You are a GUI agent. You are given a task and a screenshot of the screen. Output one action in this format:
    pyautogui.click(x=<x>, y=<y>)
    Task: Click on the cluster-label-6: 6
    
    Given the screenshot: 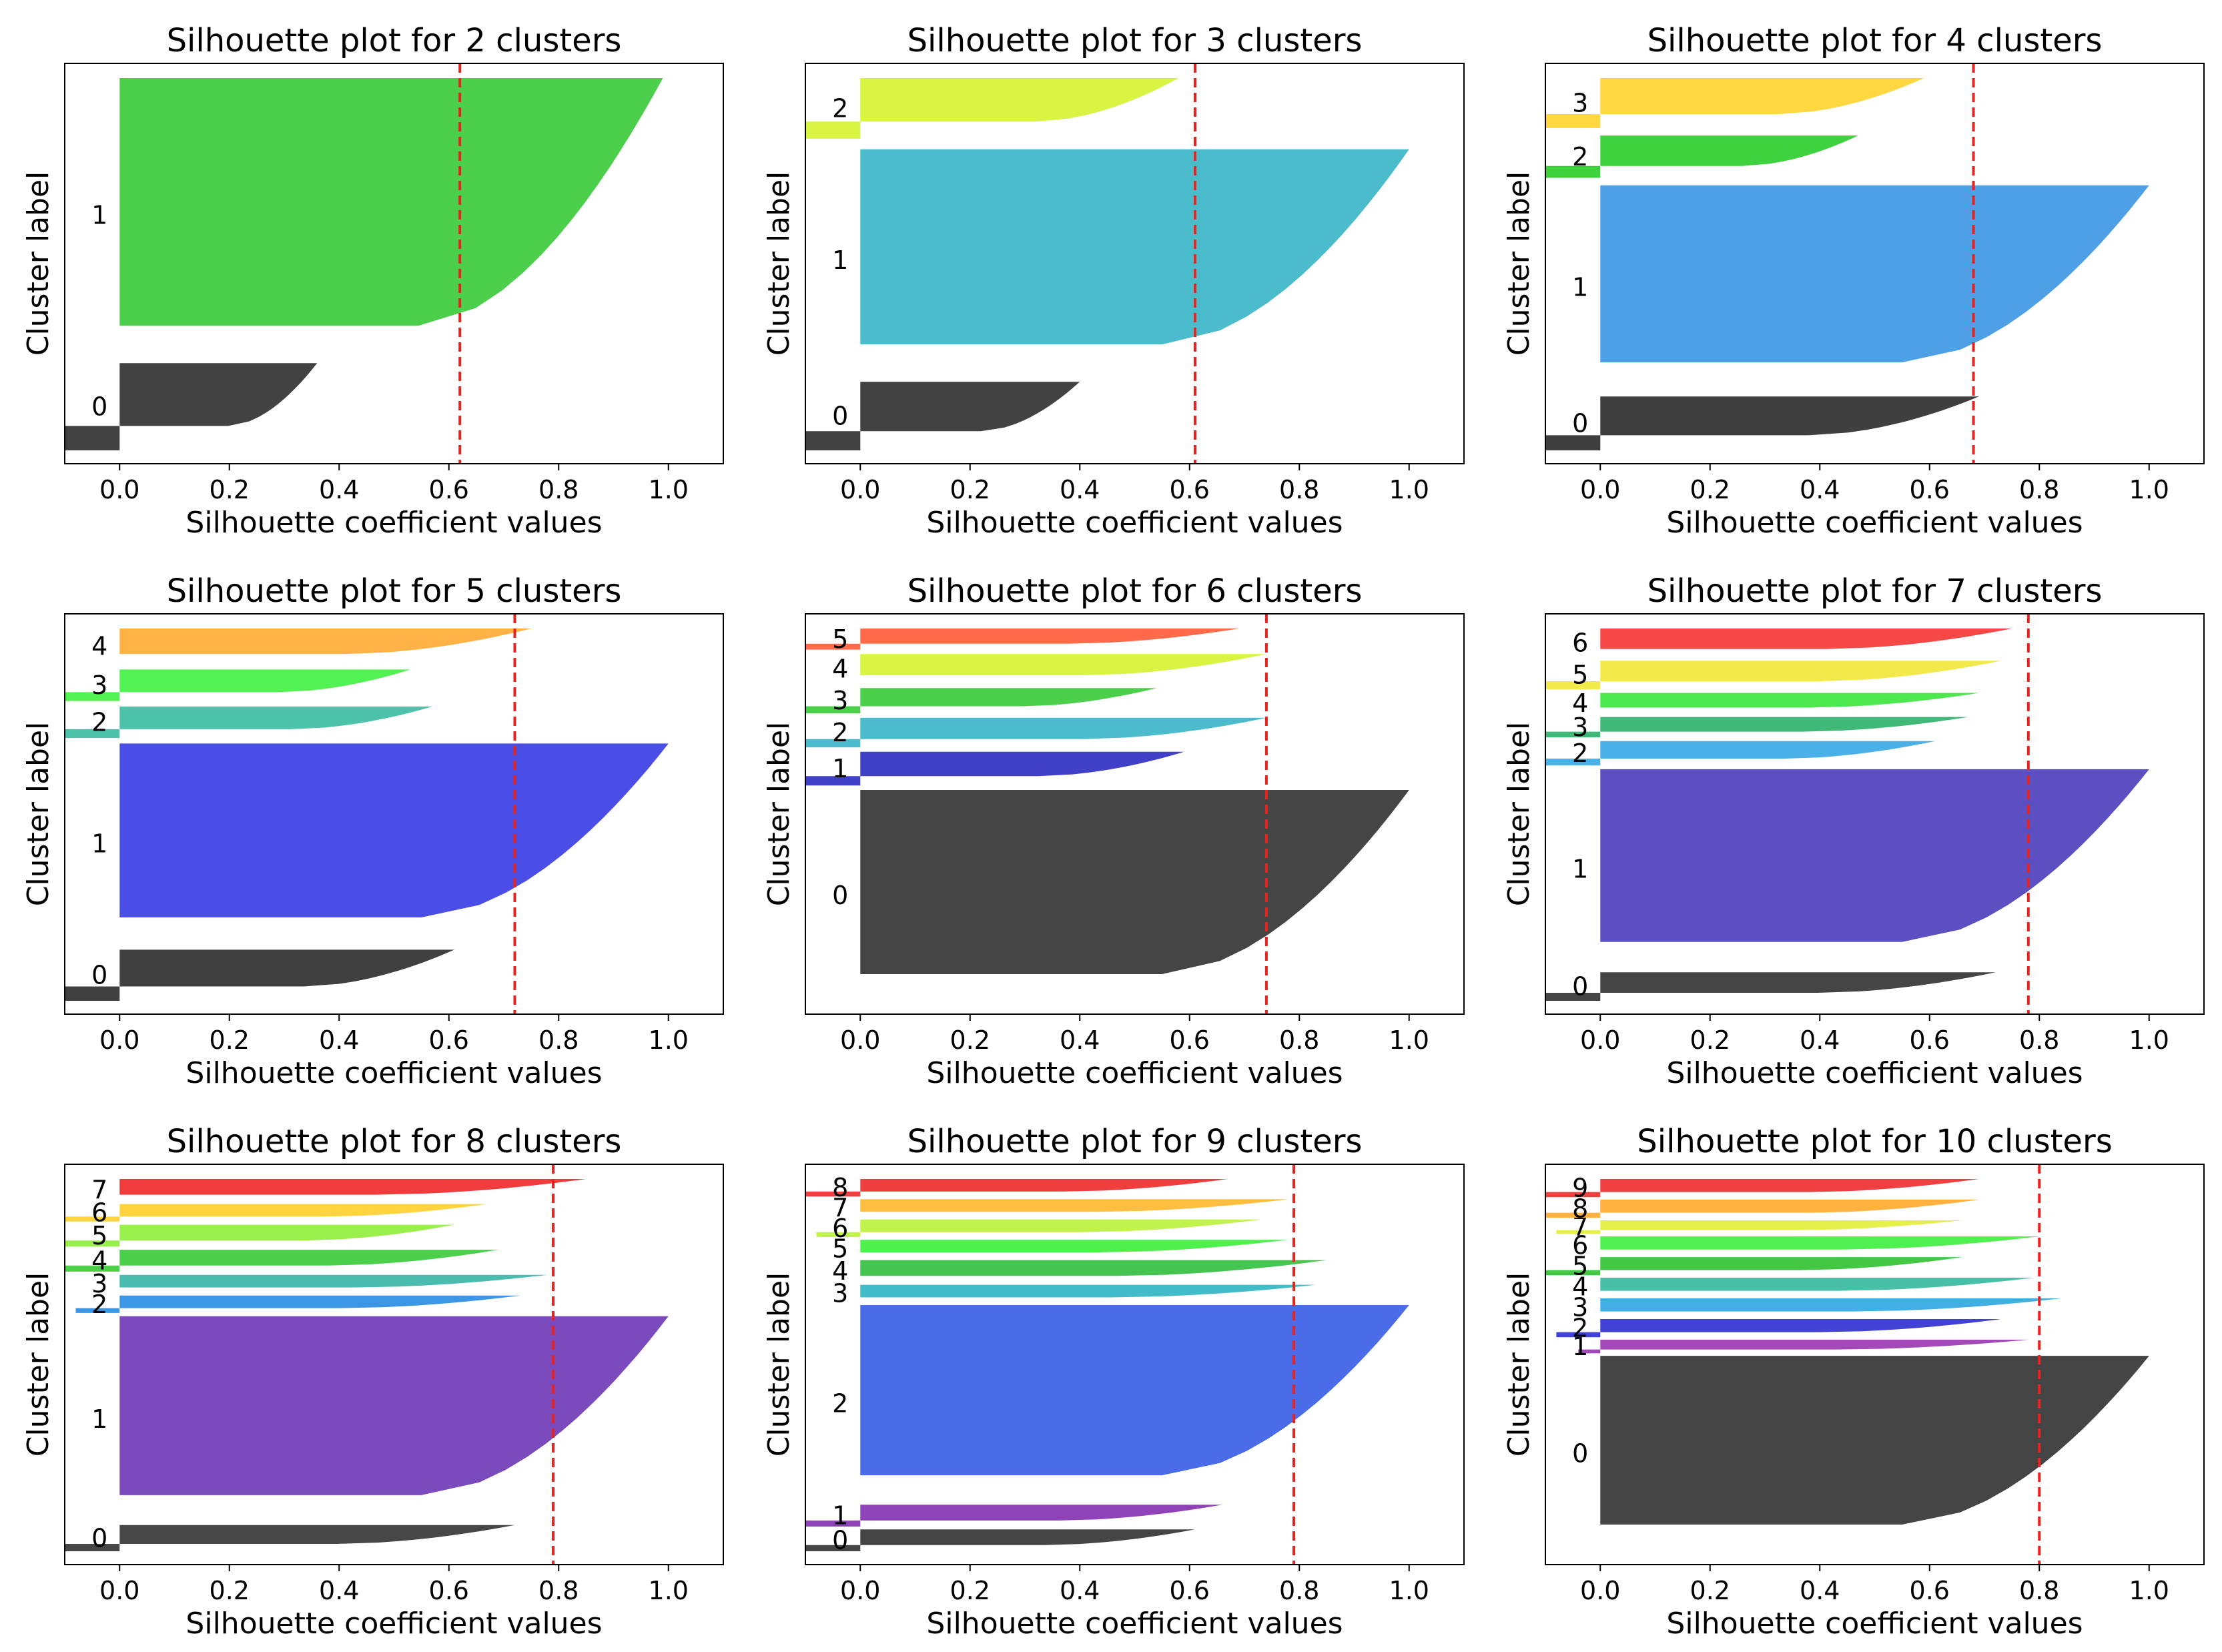 What is the action you would take?
    pyautogui.click(x=99, y=1213)
    